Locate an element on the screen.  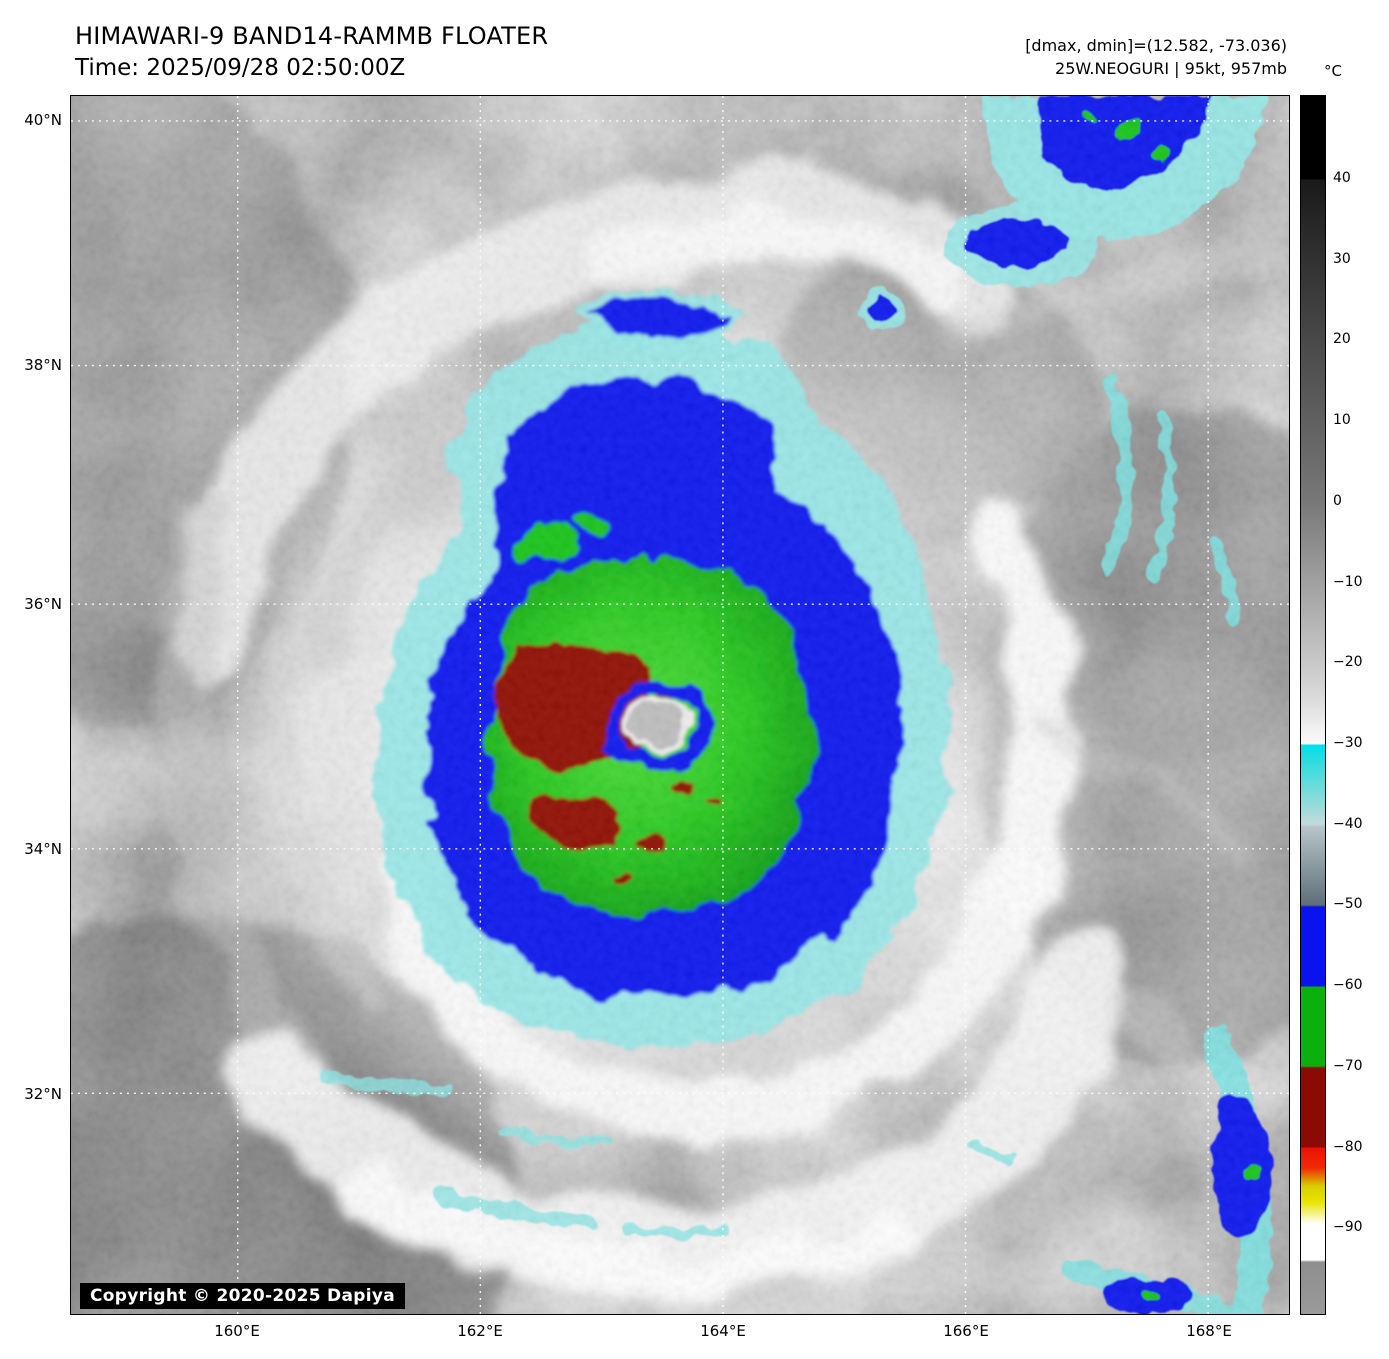
lat-tick-40n: 40°N is located at coordinates (43, 120).